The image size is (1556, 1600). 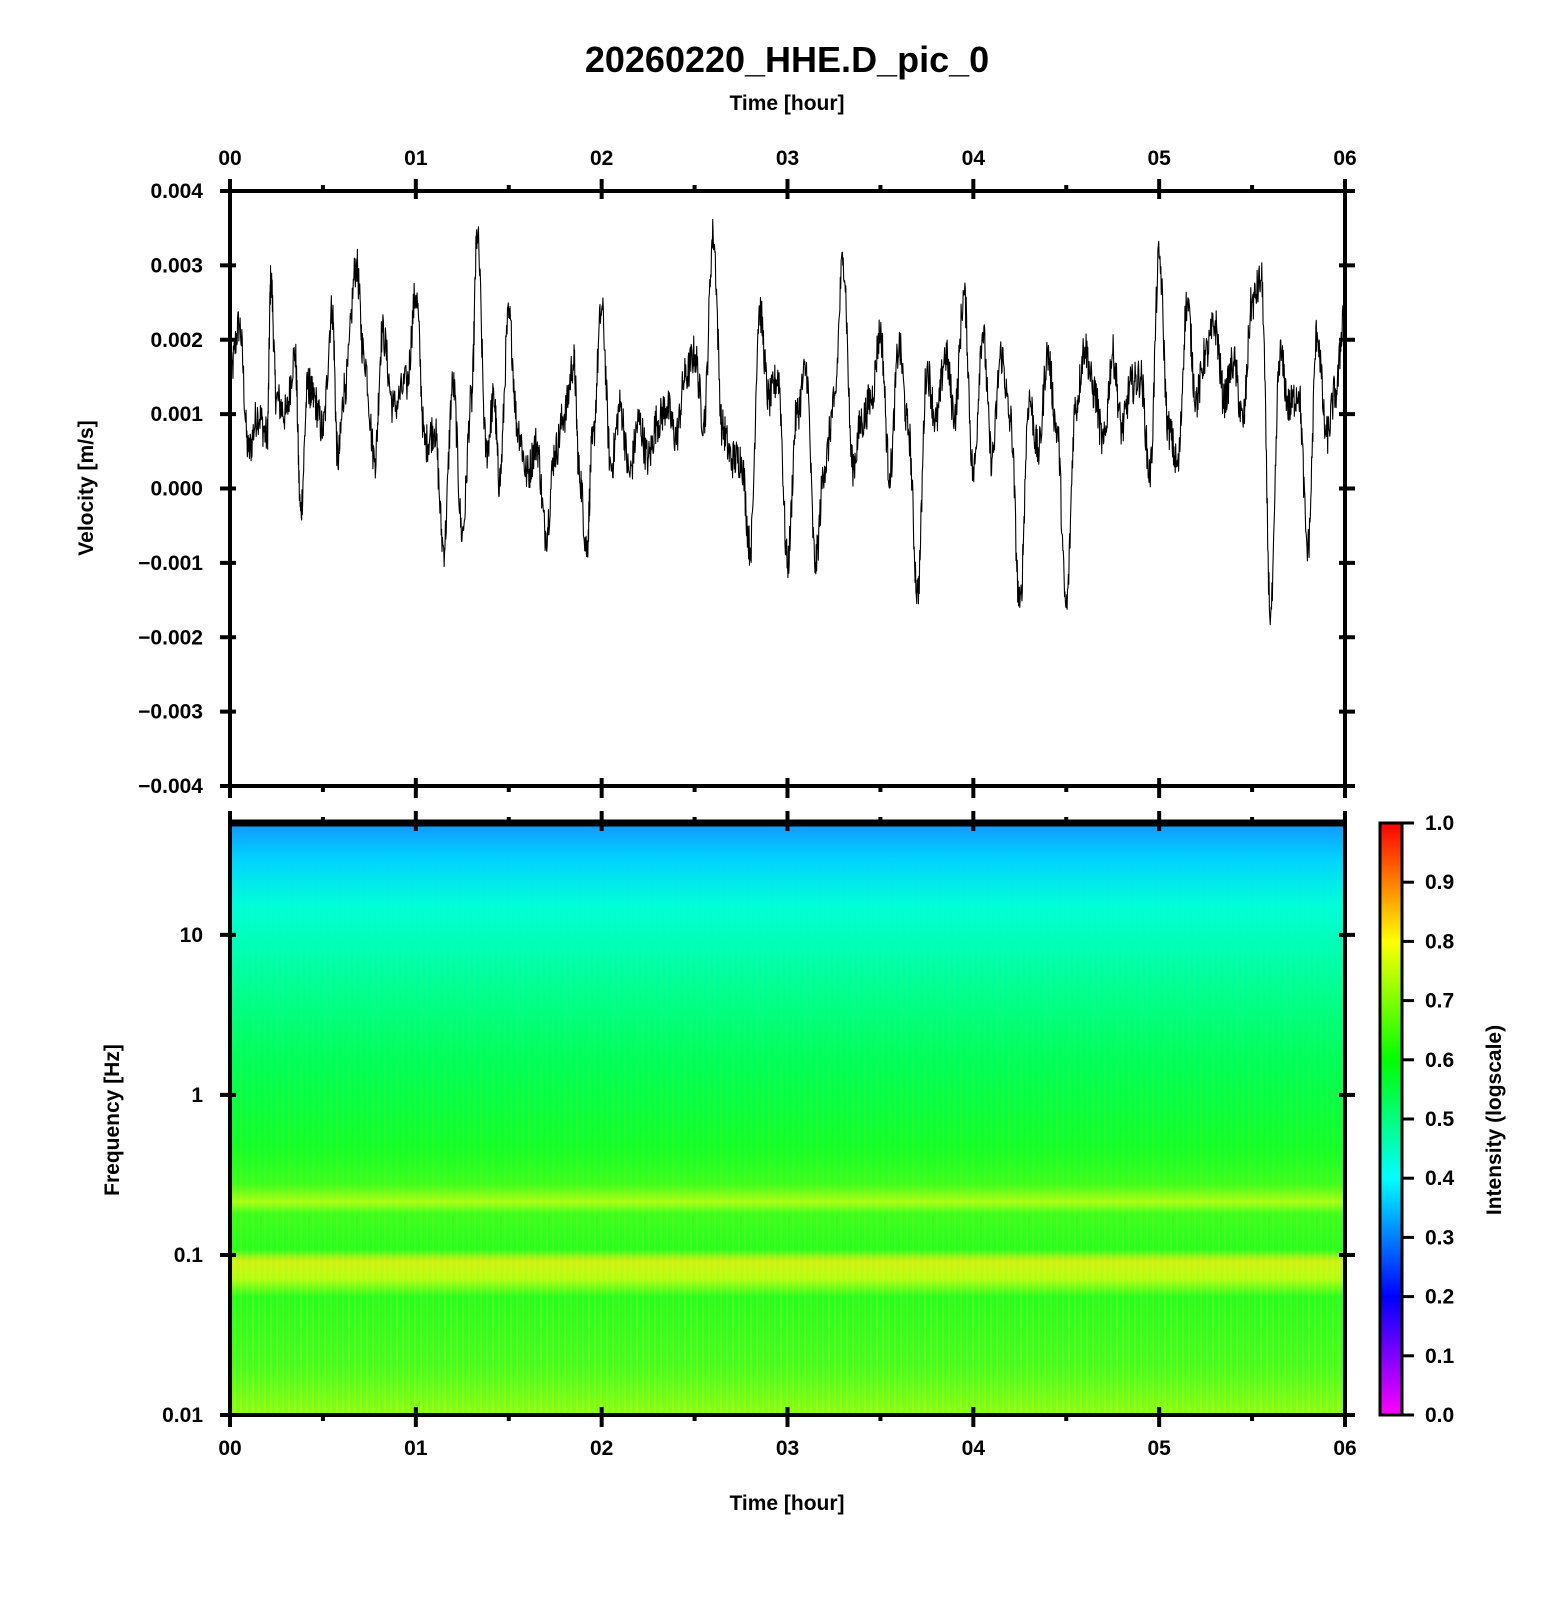 I want to click on waveform-y-tick-label: 0.003, so click(x=176, y=265).